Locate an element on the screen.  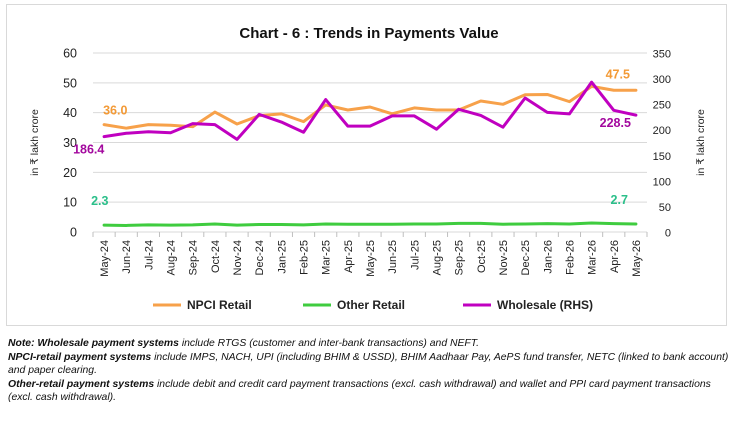
y-tick-label: 10 is located at coordinates (70, 203).